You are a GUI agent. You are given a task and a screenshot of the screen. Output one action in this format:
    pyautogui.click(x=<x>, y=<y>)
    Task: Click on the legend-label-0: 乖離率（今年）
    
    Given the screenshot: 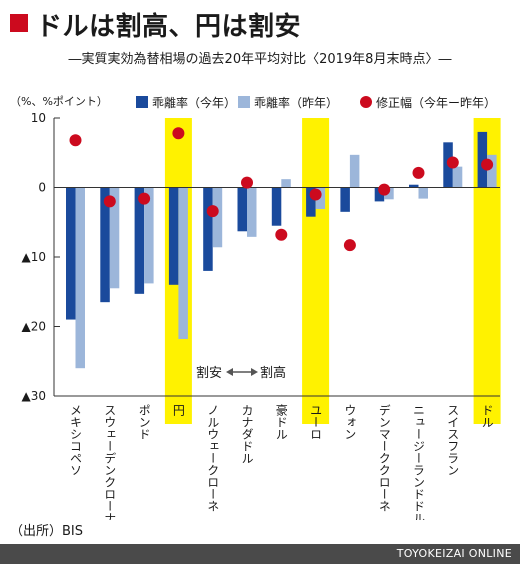 What is the action you would take?
    pyautogui.click(x=194, y=102)
    